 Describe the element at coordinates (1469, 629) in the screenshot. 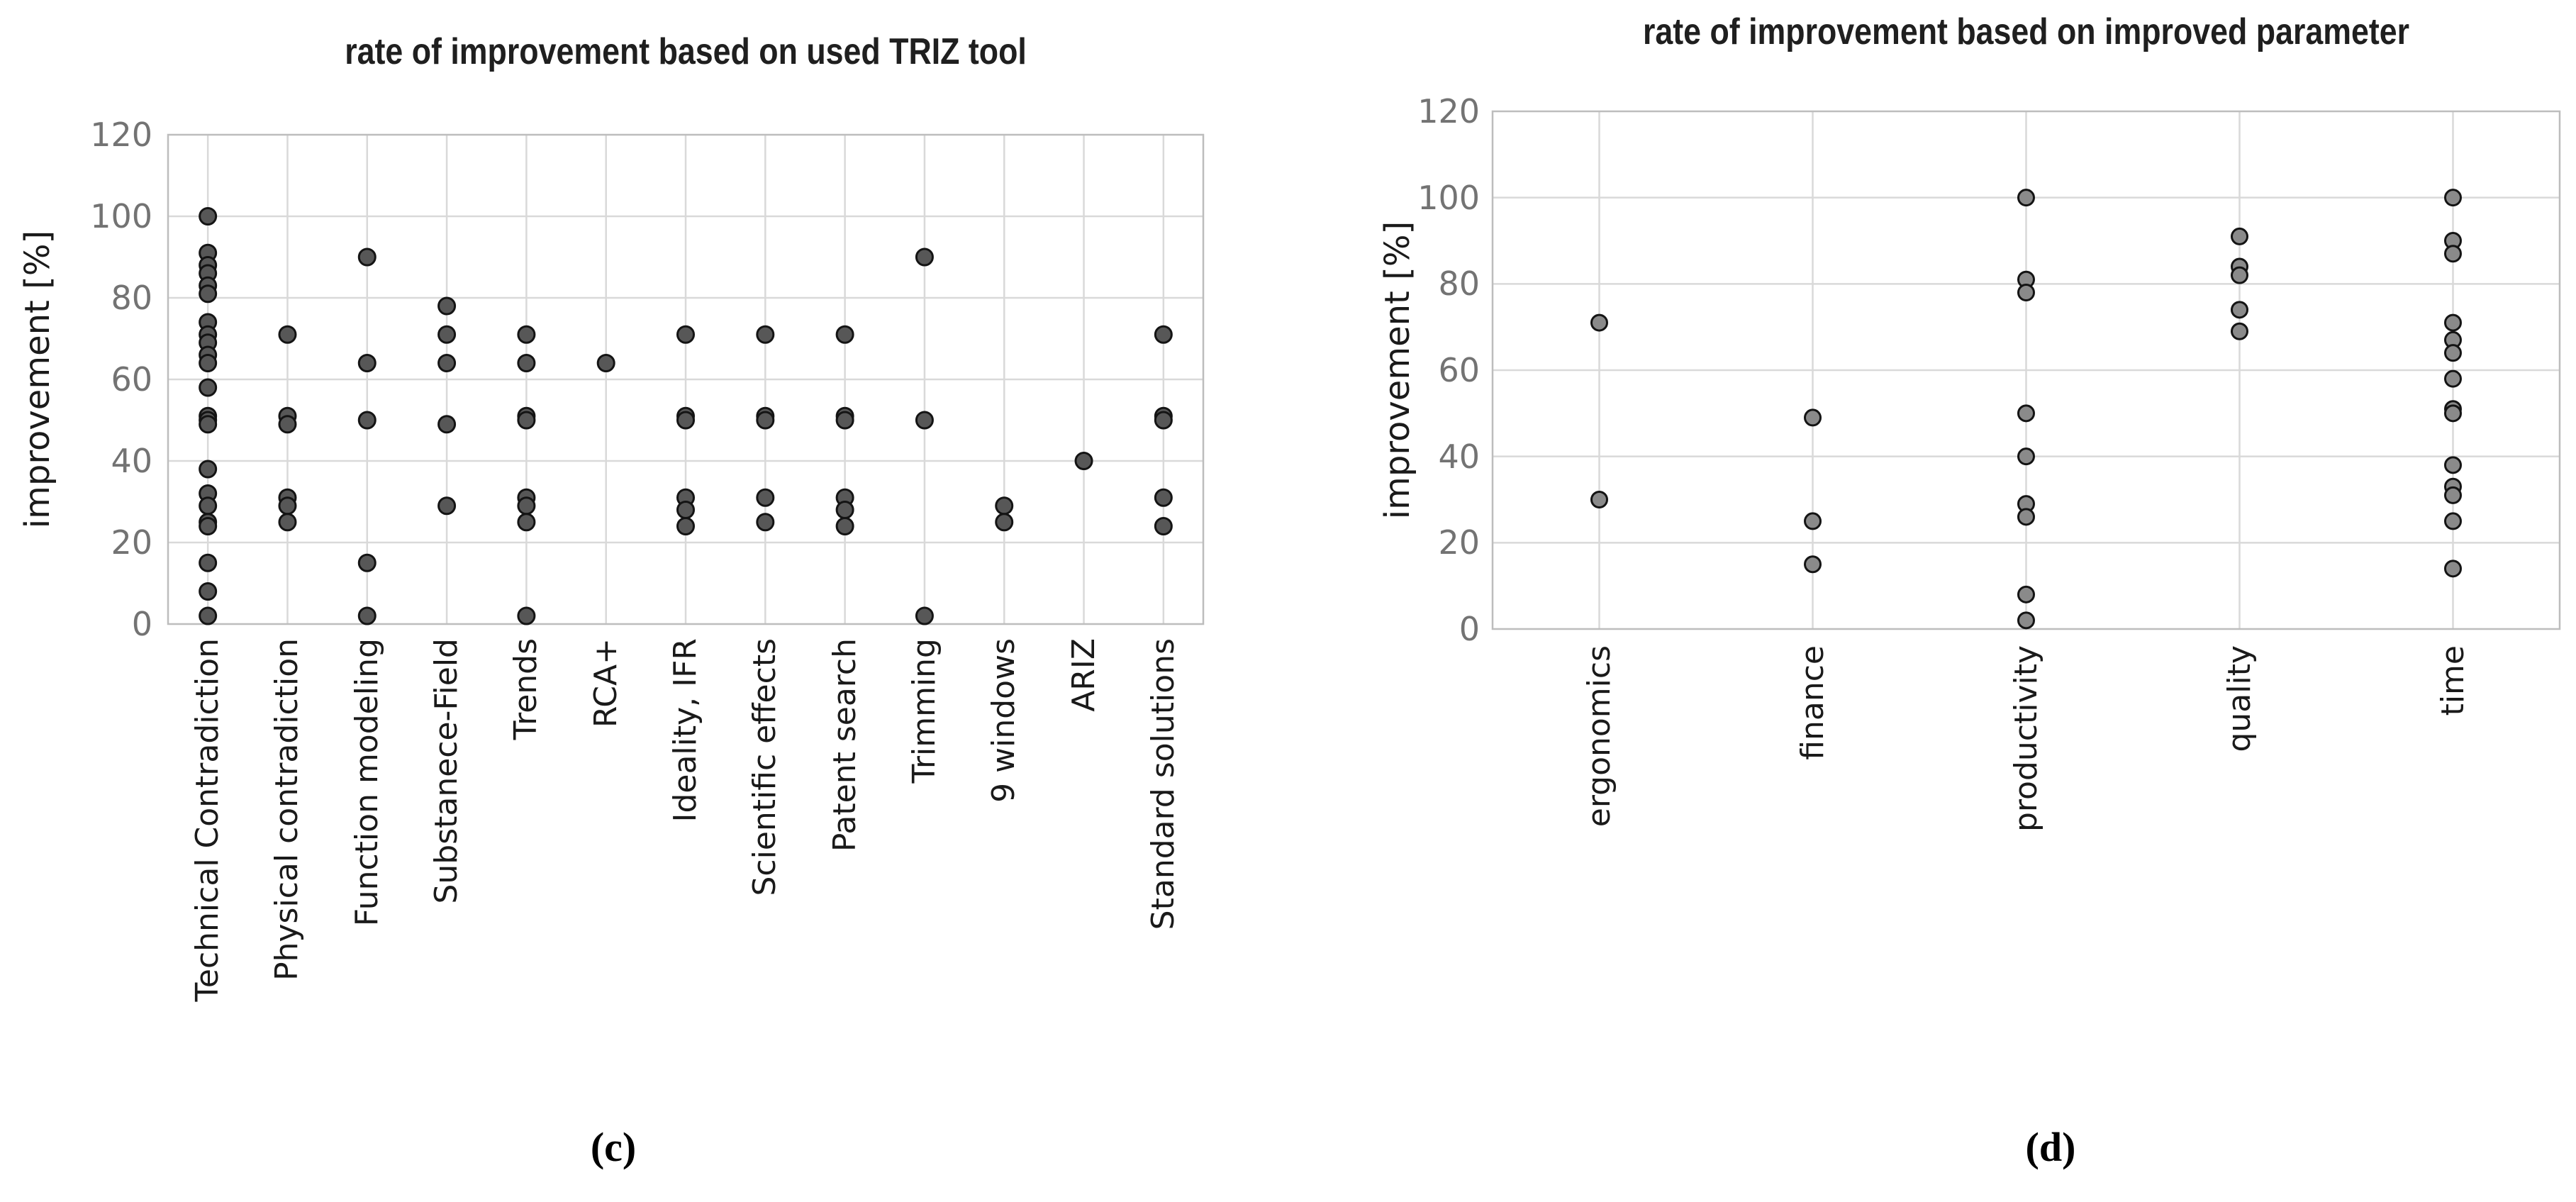

I see `y-tick-label: 0` at that location.